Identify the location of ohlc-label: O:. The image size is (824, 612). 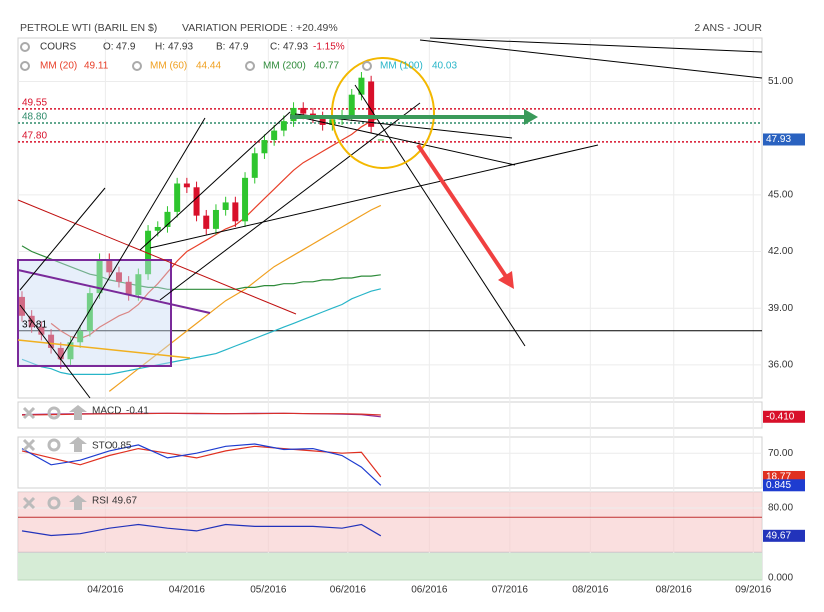
(108, 47).